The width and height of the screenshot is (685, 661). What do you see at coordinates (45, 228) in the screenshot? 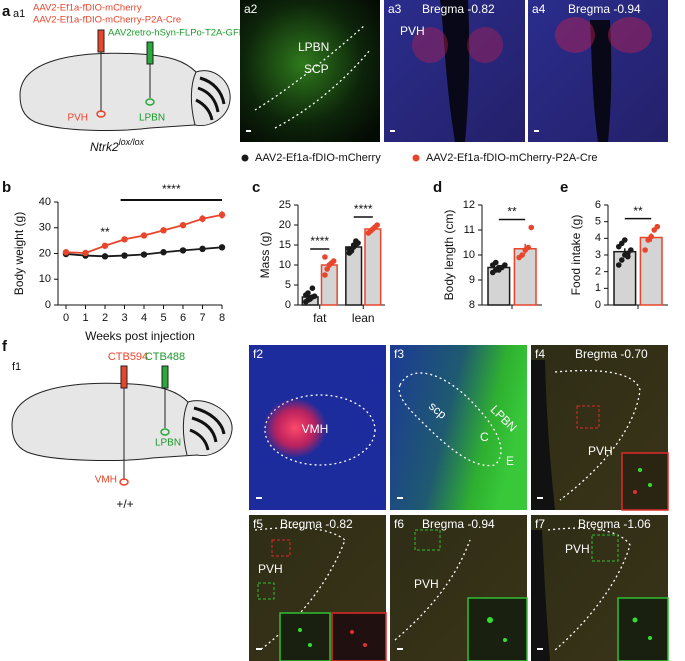
I see `y-tick-label: 30` at bounding box center [45, 228].